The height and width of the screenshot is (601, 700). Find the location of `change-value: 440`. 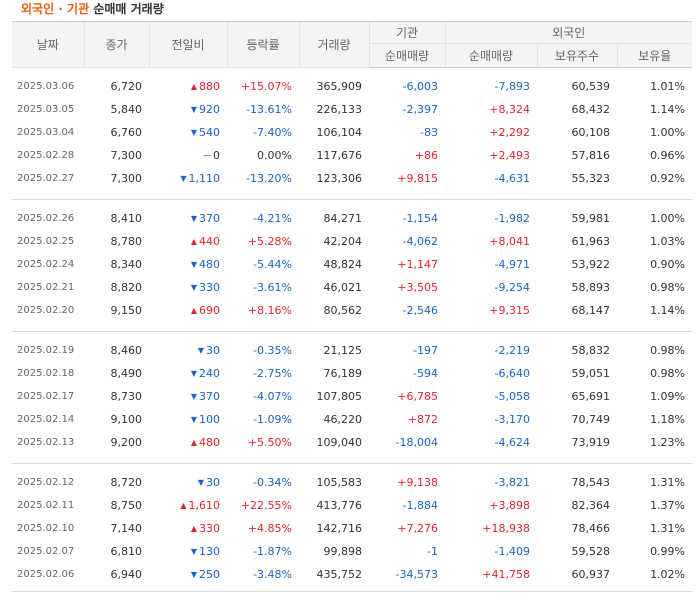

change-value: 440 is located at coordinates (209, 241).